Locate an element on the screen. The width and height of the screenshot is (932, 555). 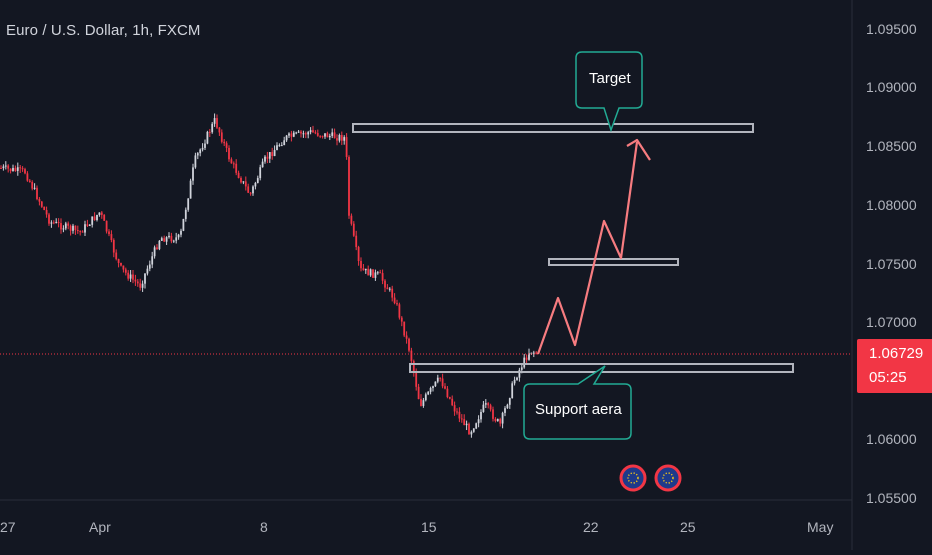
target-zone-box is located at coordinates (553, 128).